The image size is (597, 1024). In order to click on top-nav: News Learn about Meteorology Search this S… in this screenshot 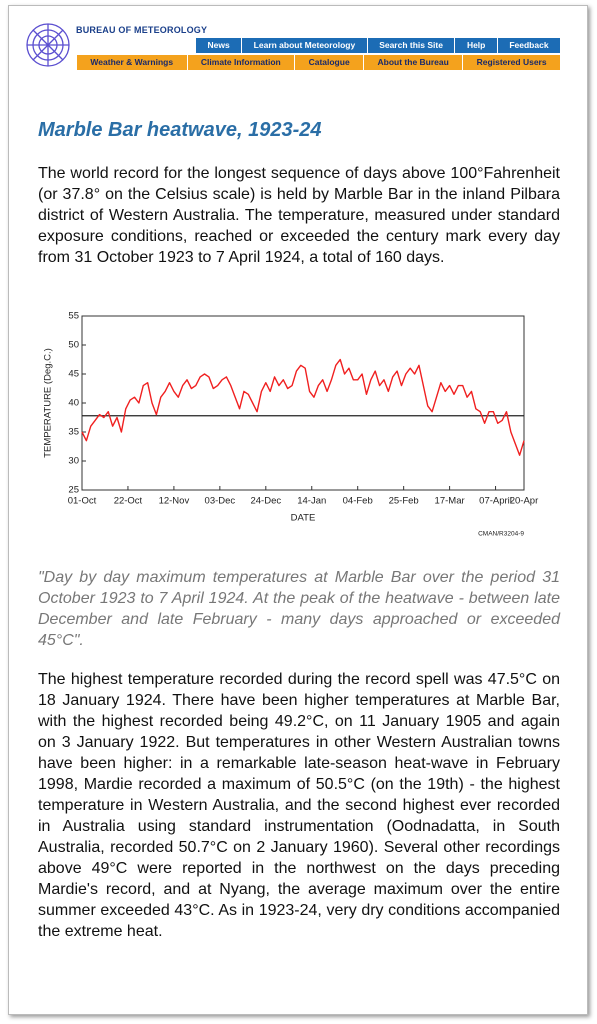, I will do `click(377, 45)`.